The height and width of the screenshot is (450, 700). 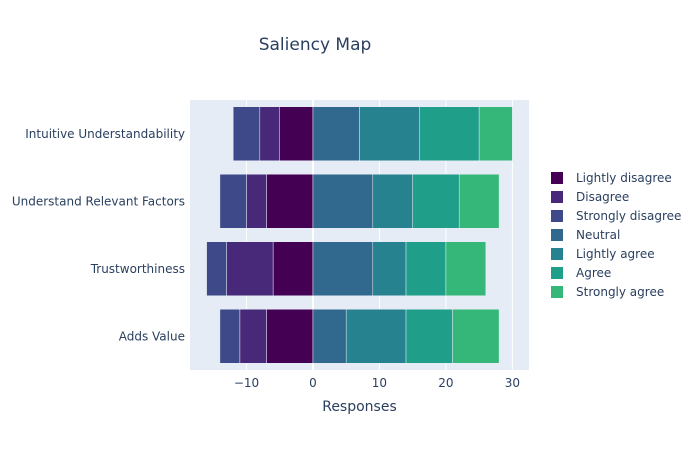 I want to click on legend-label: Neutral, so click(x=598, y=235).